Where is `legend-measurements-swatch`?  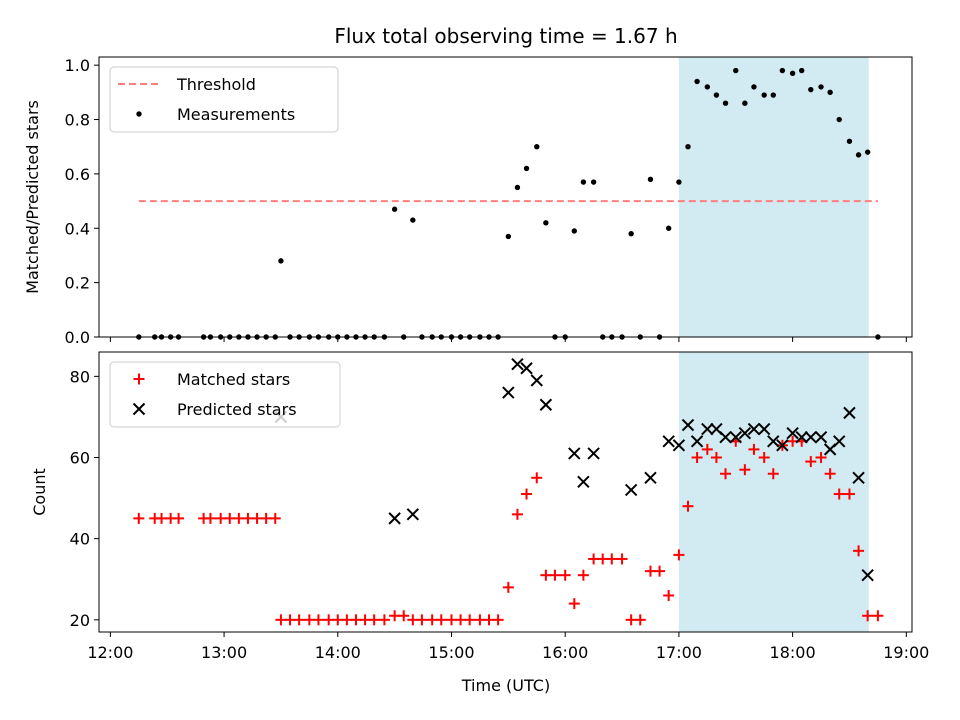
legend-measurements-swatch is located at coordinates (139, 114).